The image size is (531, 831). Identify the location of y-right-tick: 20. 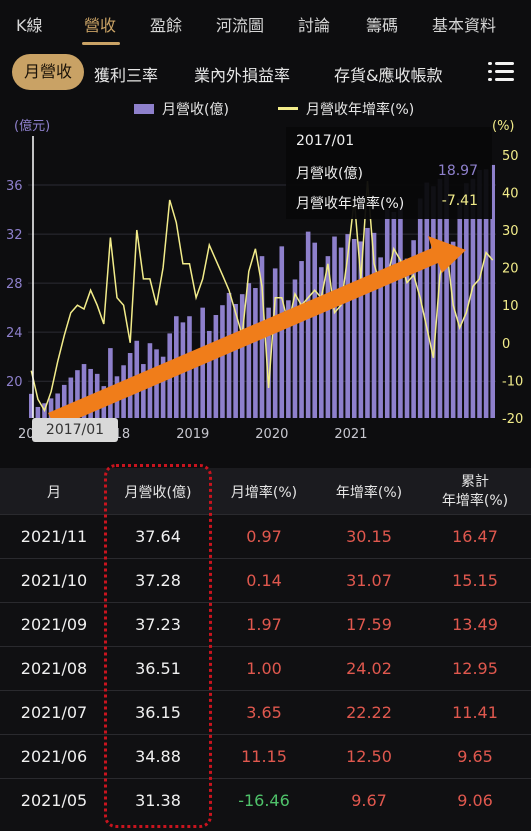
(510, 269).